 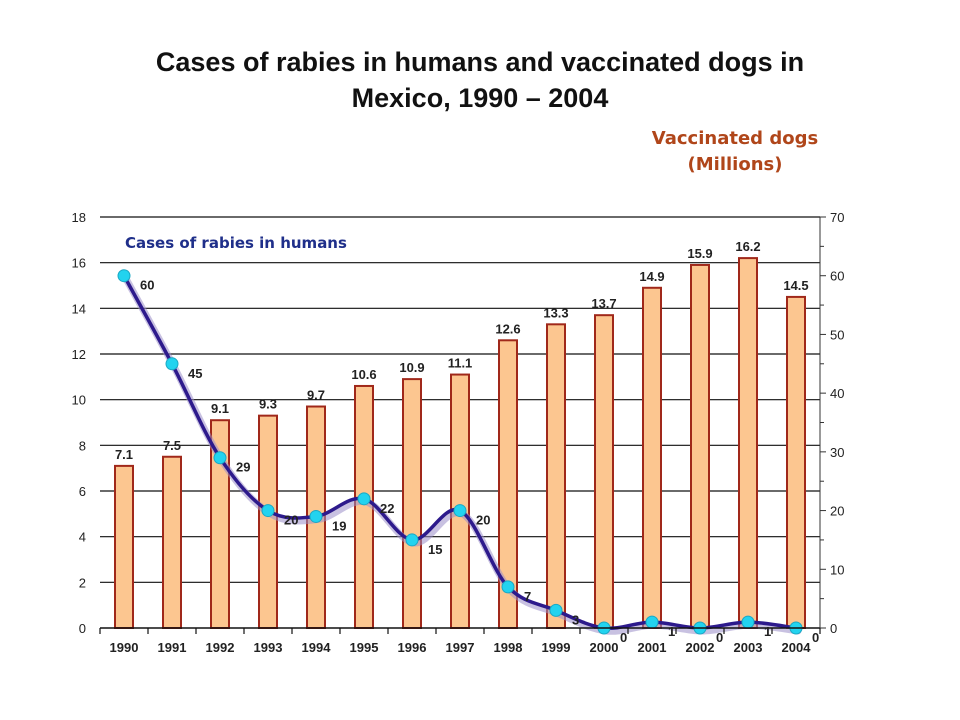 I want to click on right-tick-label: 60, so click(x=837, y=276).